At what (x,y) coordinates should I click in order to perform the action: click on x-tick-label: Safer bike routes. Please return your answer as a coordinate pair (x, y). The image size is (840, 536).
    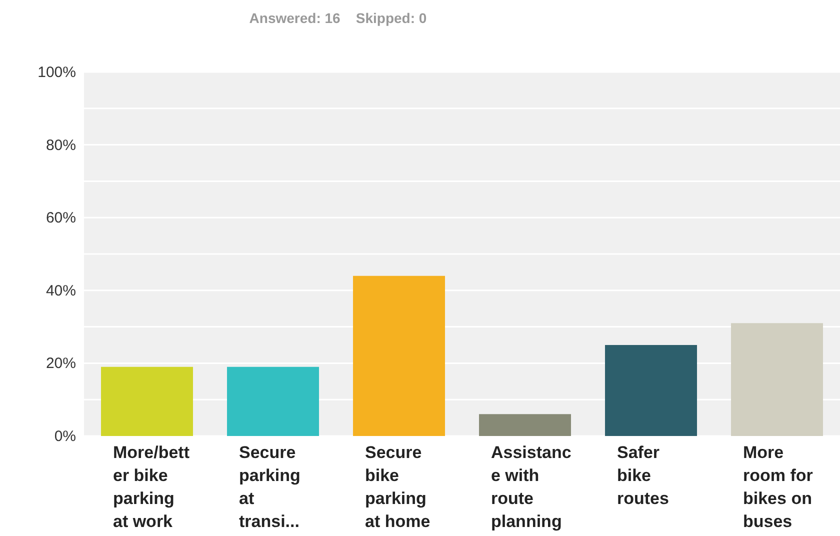
    Looking at the image, I should click on (643, 475).